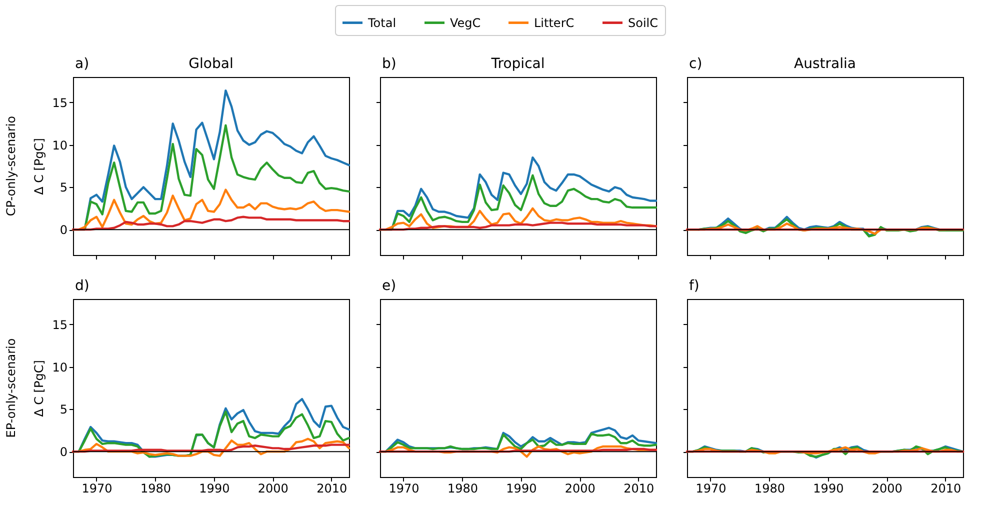  What do you see at coordinates (389, 286) in the screenshot?
I see `text: e)` at bounding box center [389, 286].